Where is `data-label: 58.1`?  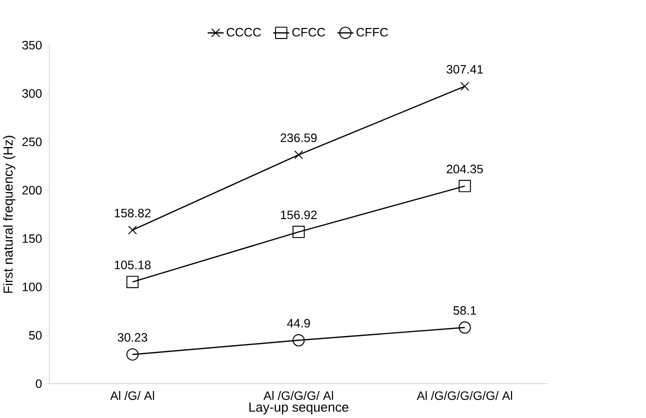
data-label: 58.1 is located at coordinates (464, 311).